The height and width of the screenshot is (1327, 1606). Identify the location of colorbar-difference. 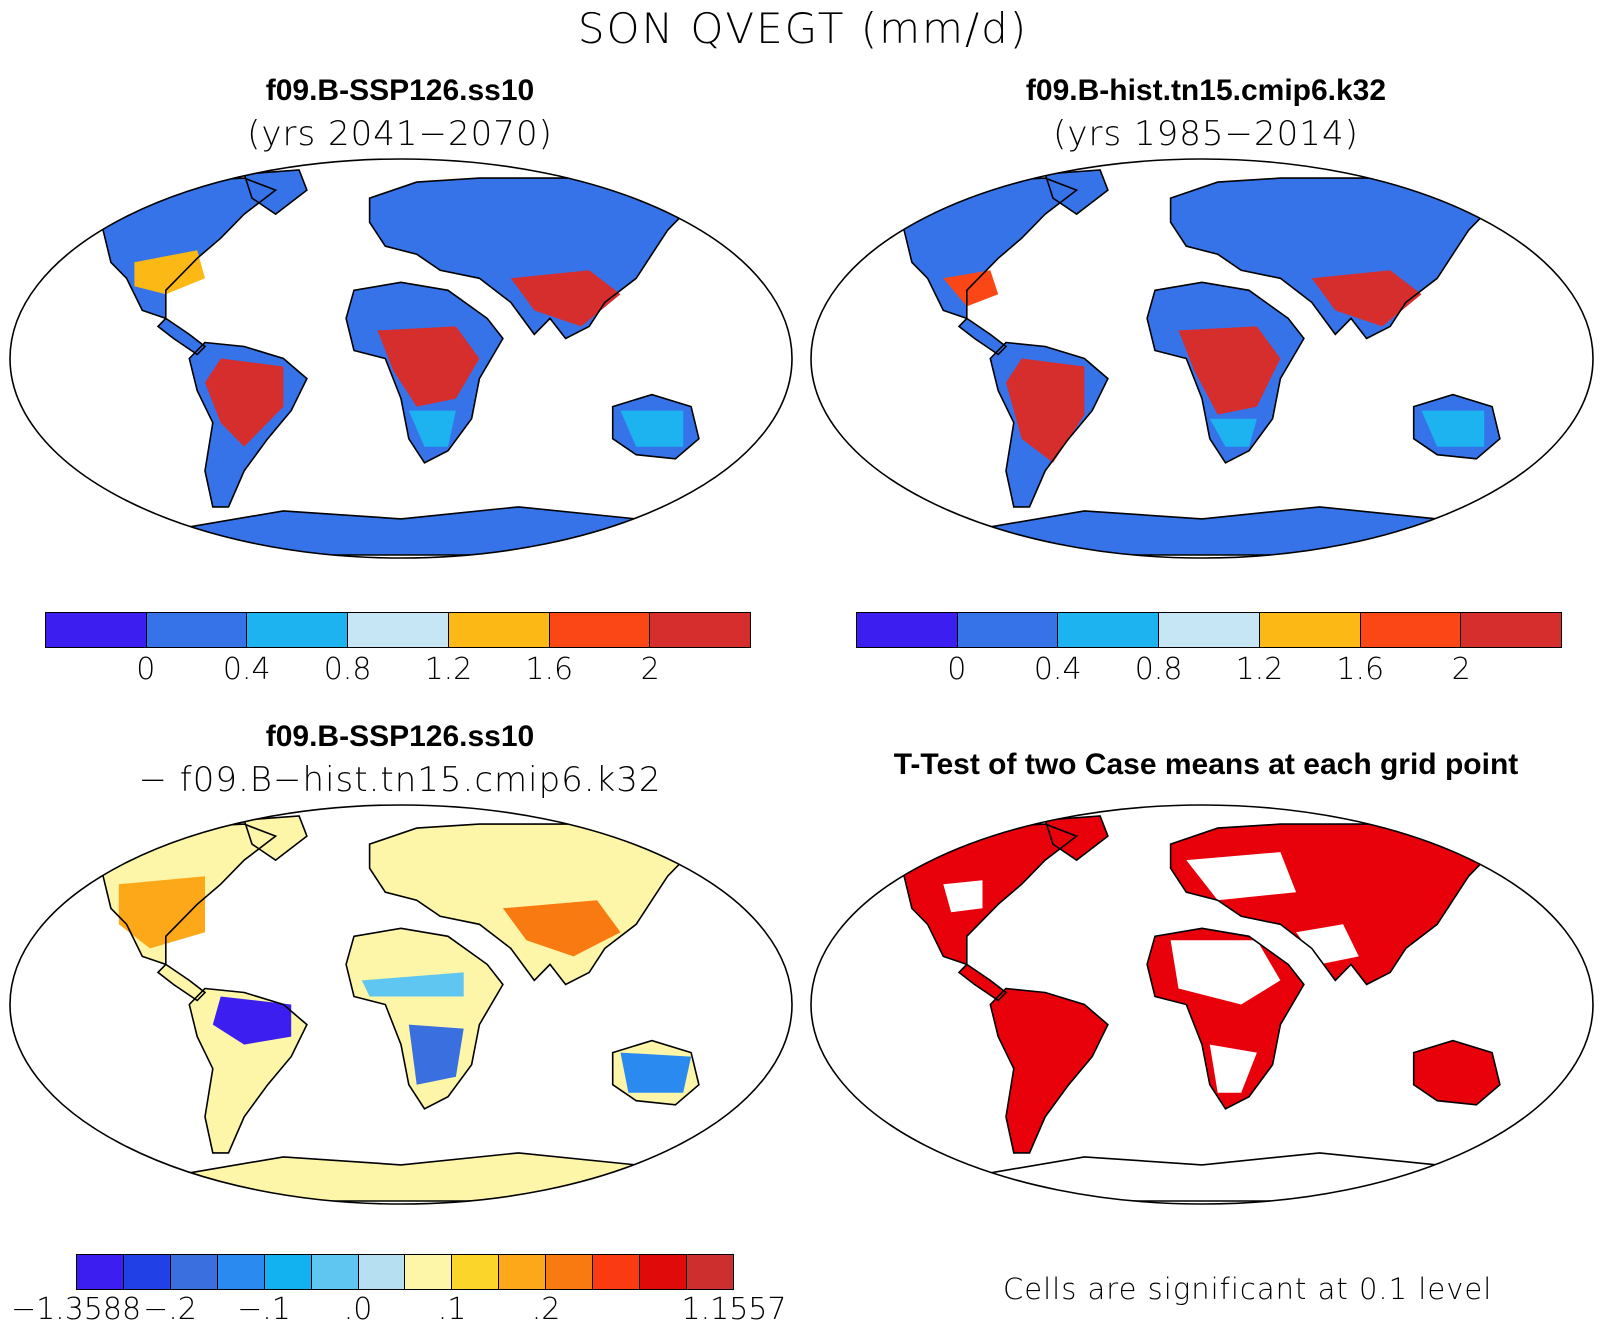
(405, 1272).